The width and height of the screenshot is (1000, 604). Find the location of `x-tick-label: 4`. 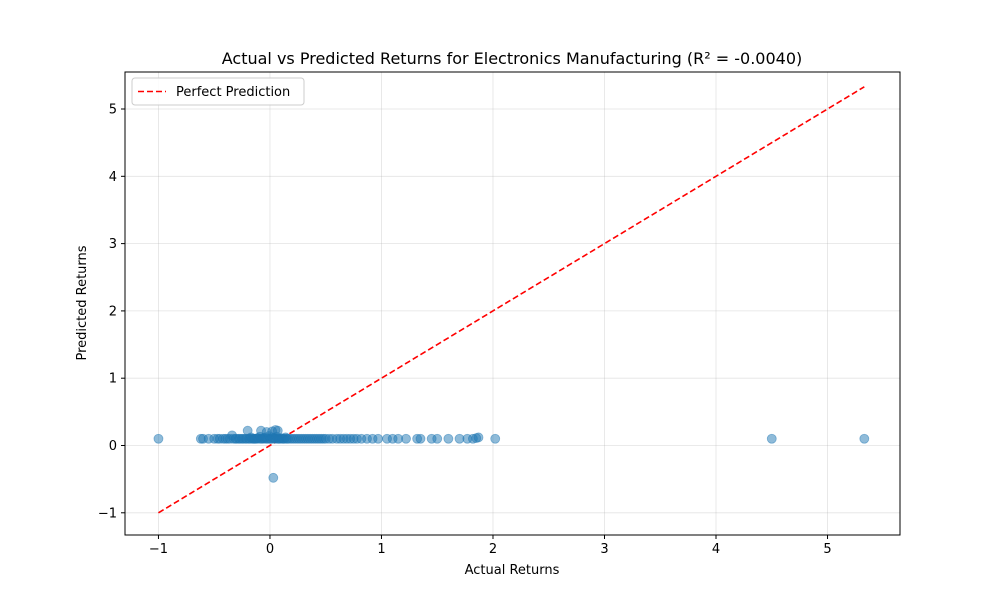

x-tick-label: 4 is located at coordinates (716, 549).